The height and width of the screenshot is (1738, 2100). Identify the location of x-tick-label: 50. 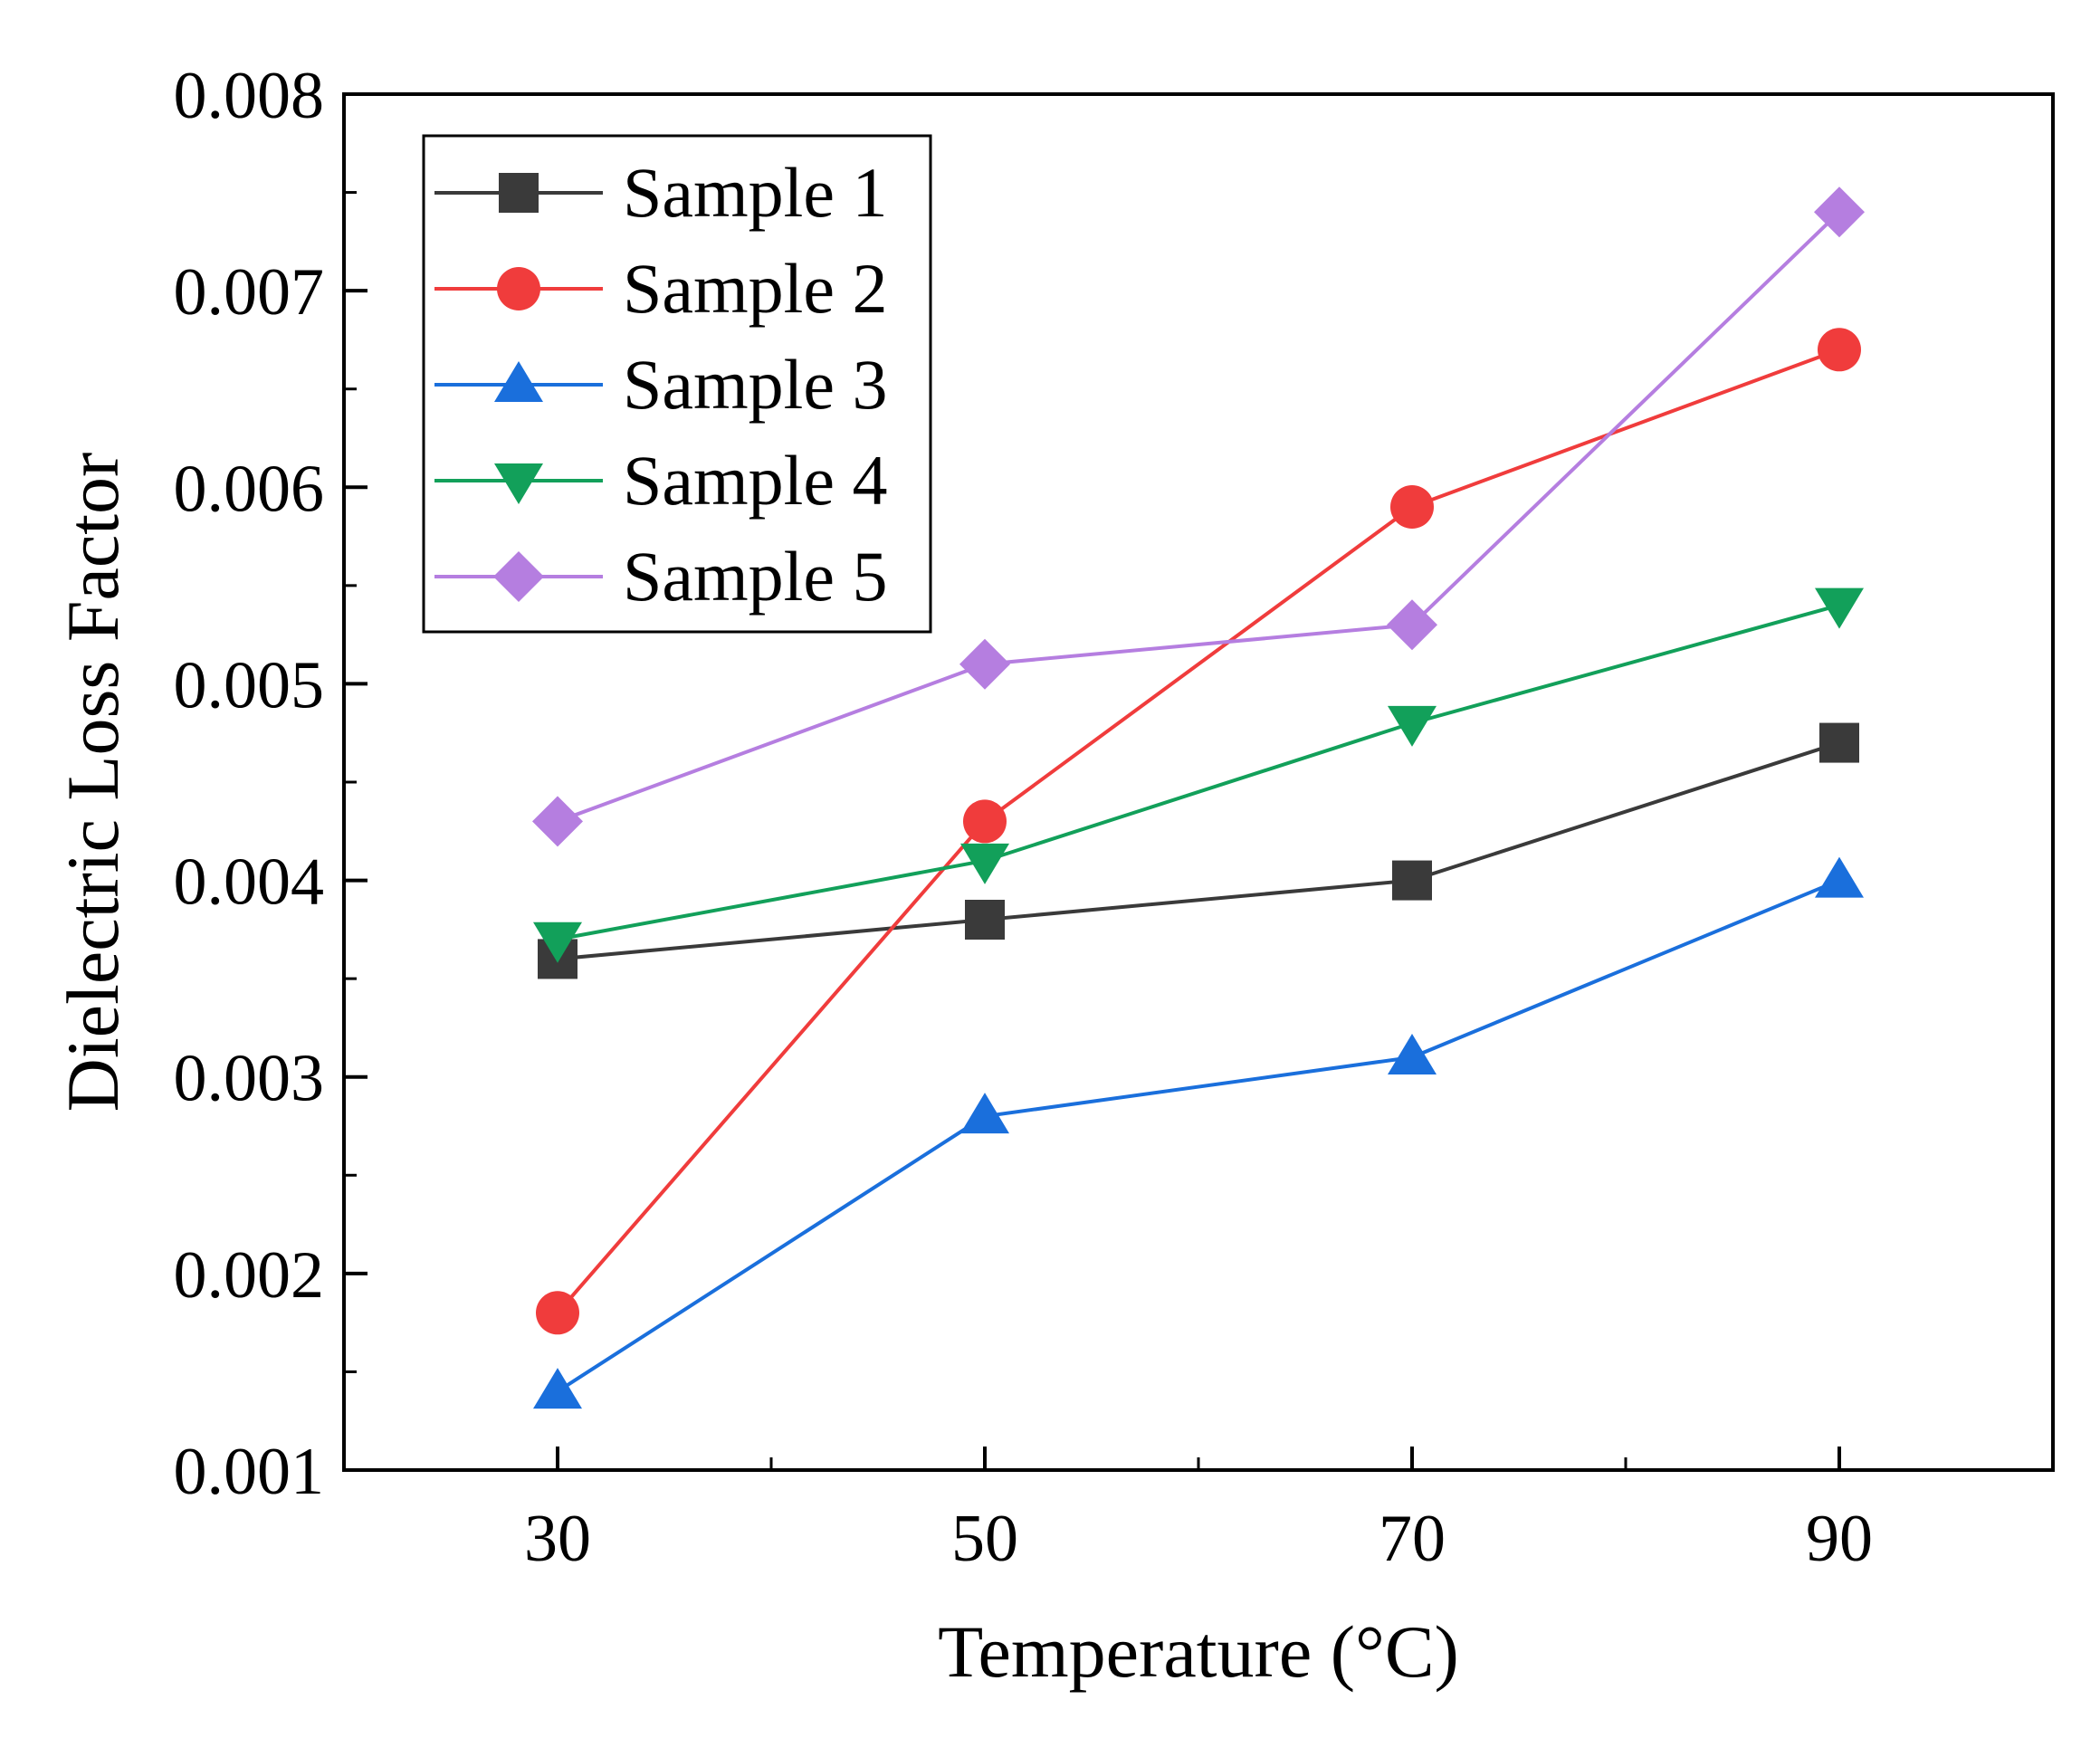
(984, 1539).